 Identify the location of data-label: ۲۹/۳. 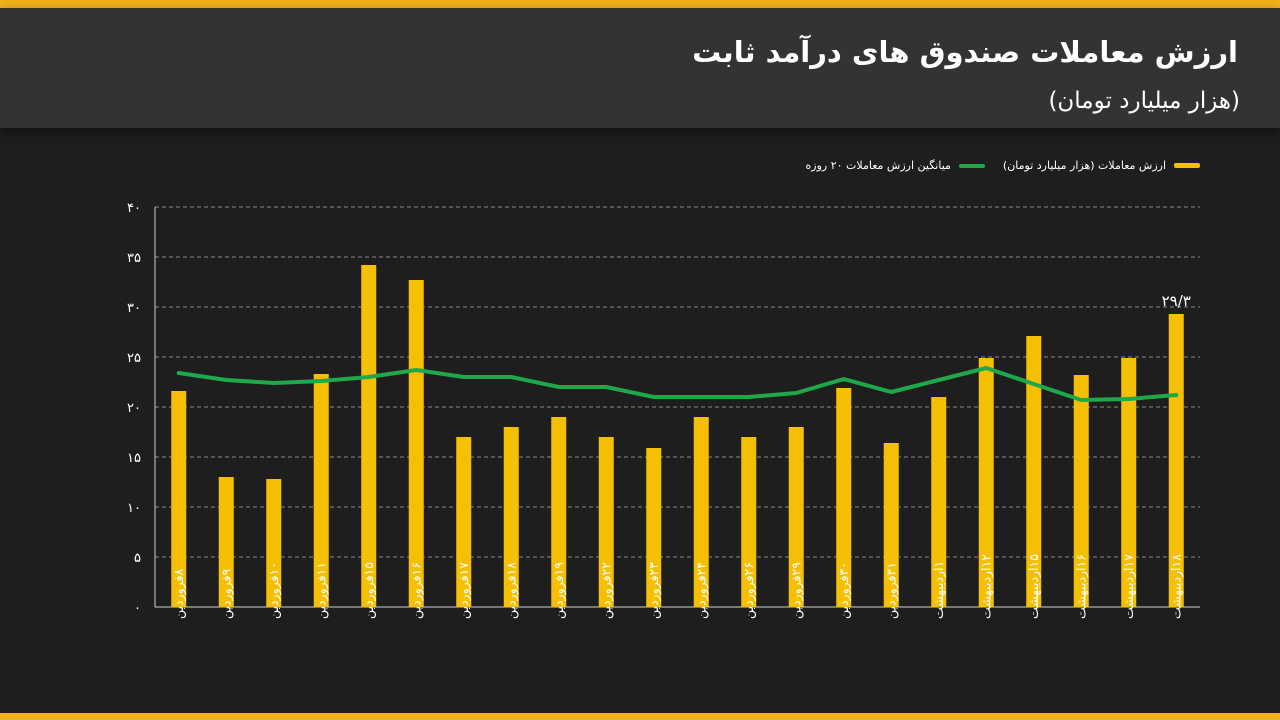
(1176, 301).